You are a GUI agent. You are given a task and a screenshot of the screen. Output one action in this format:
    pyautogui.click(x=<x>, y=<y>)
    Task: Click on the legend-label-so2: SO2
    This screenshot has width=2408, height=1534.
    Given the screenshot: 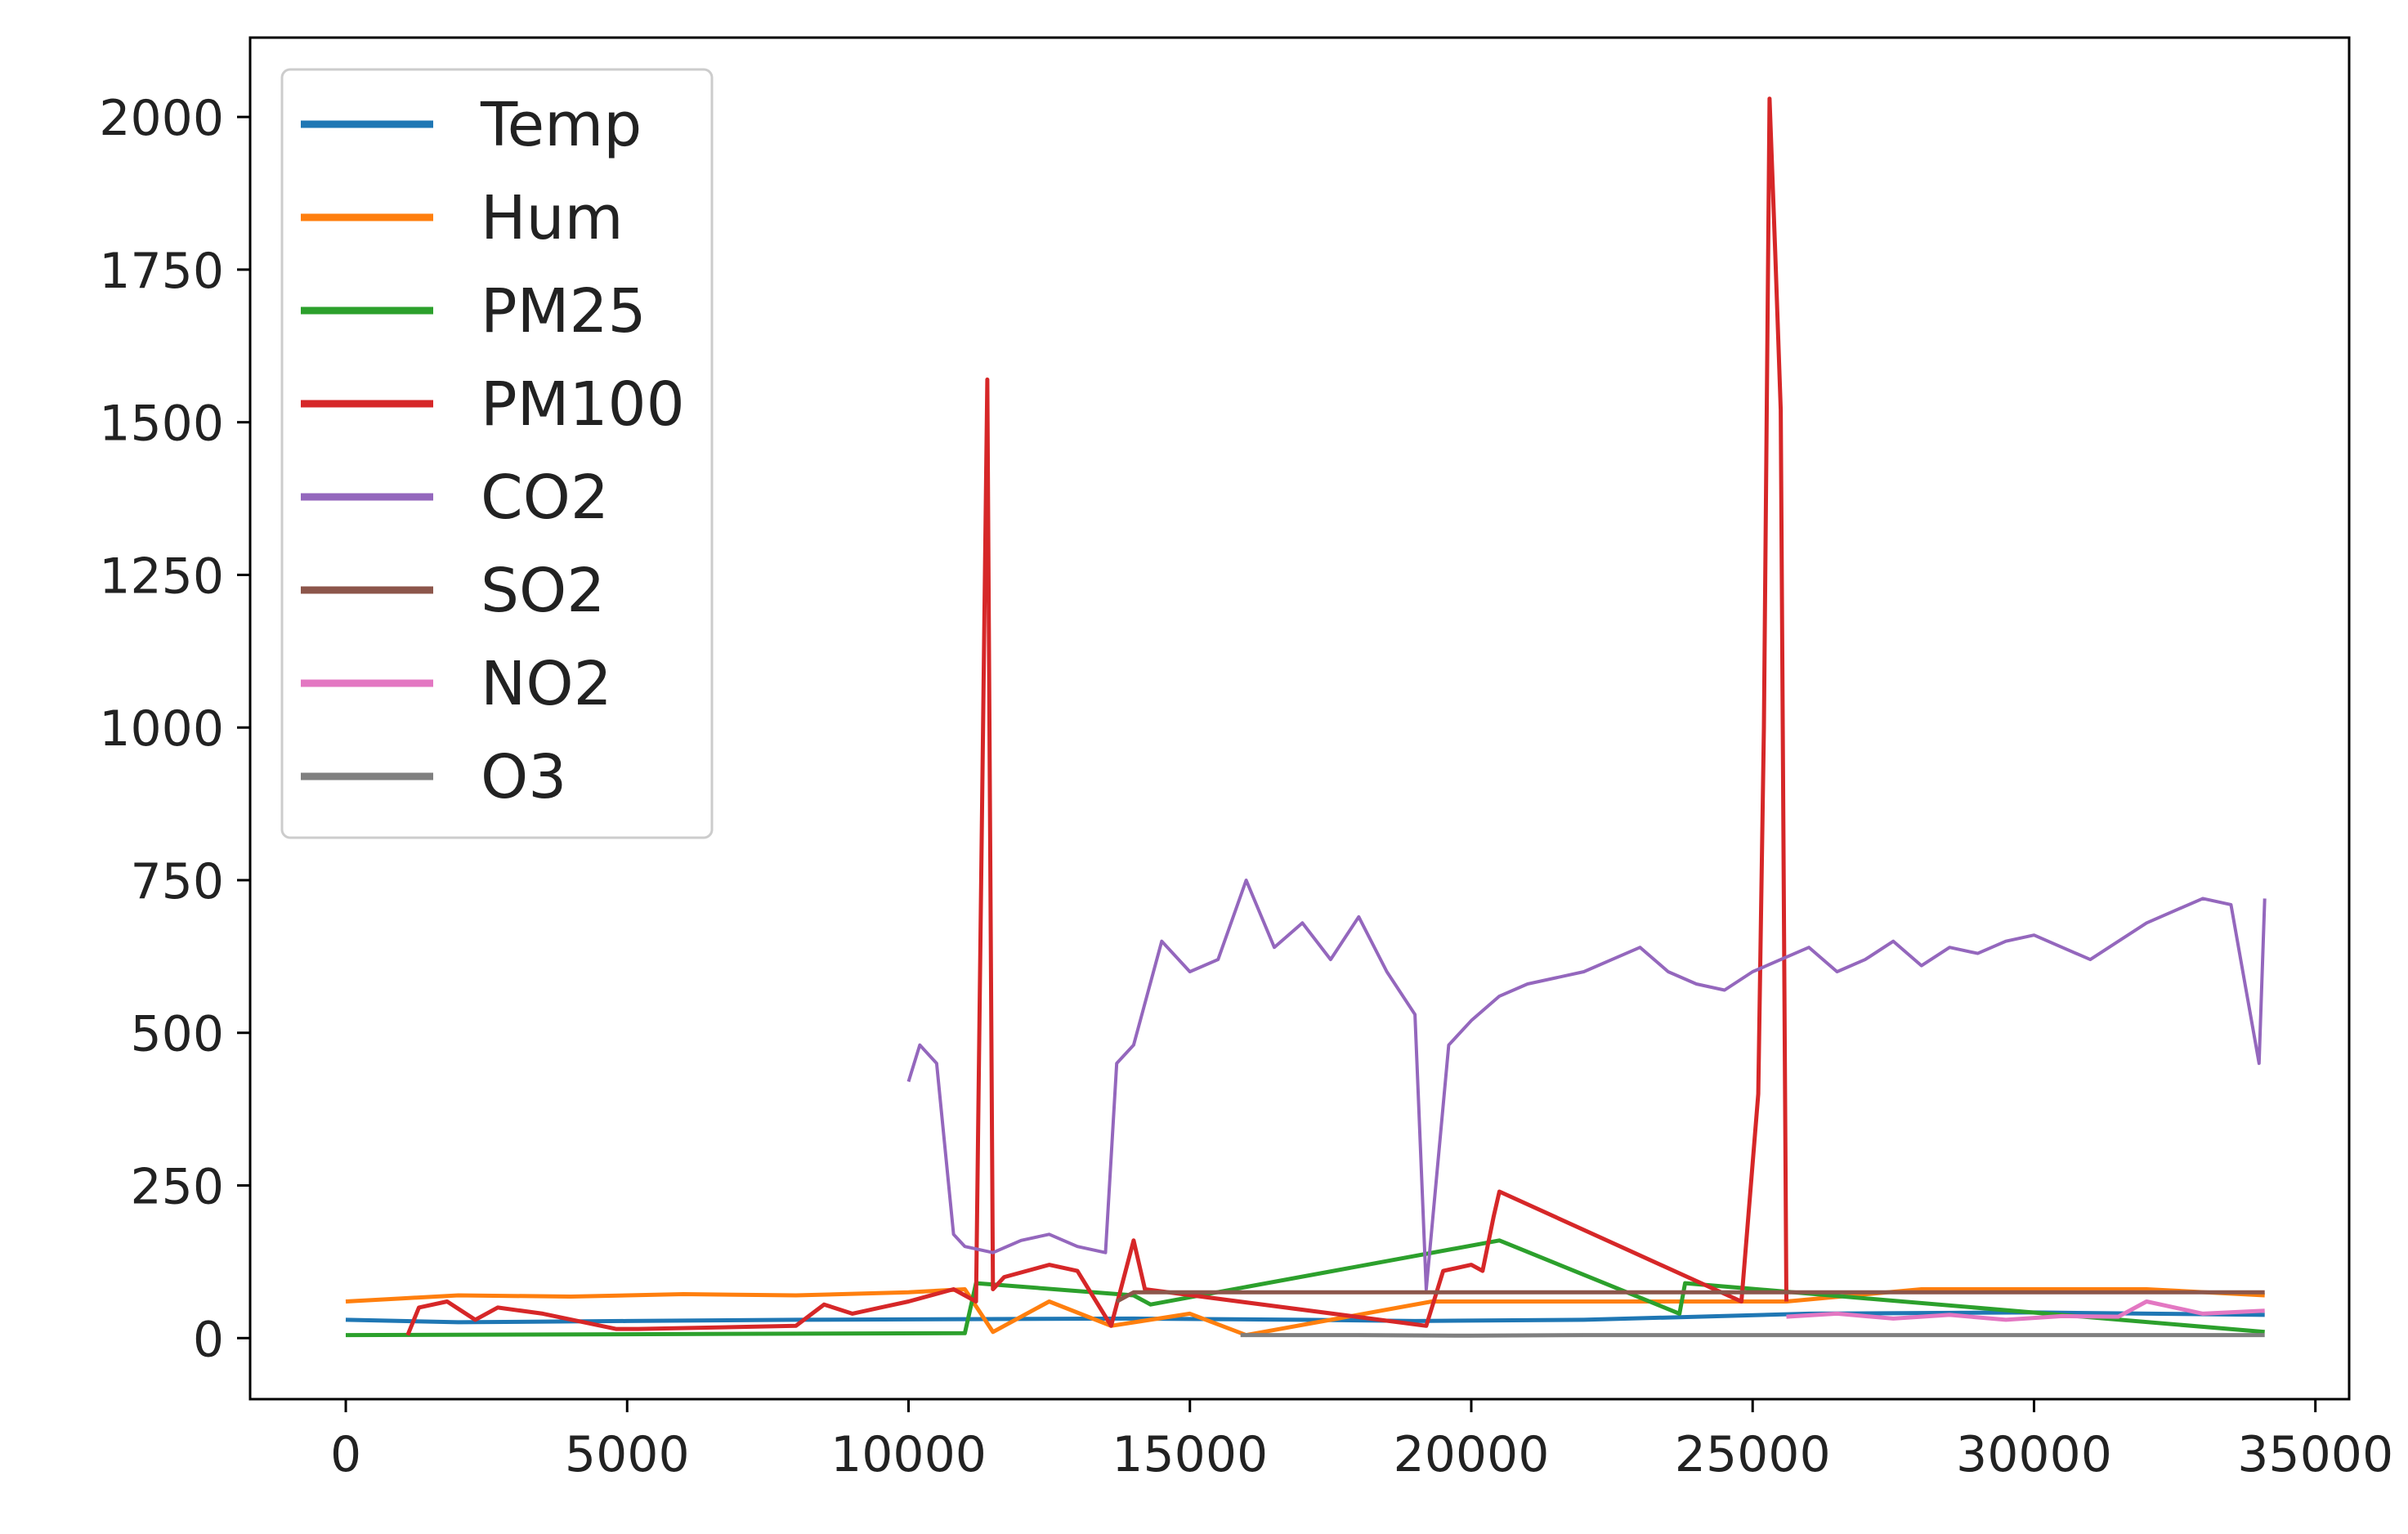 What is the action you would take?
    pyautogui.click(x=543, y=591)
    